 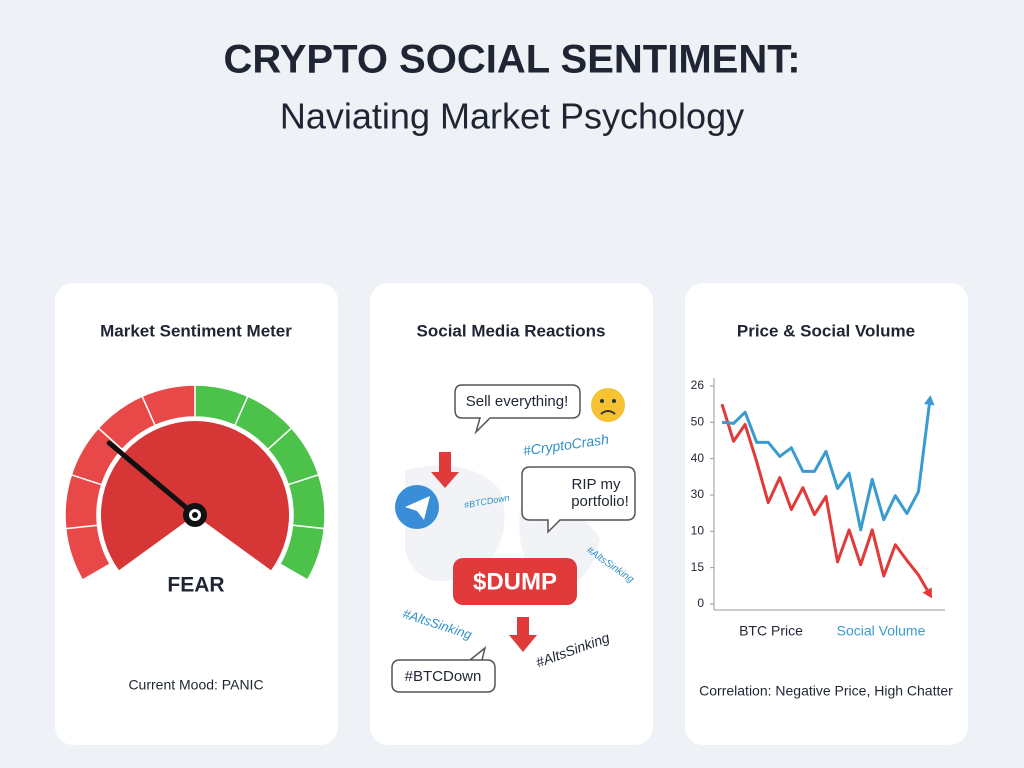 I want to click on y-tick-label: 40, so click(x=698, y=458).